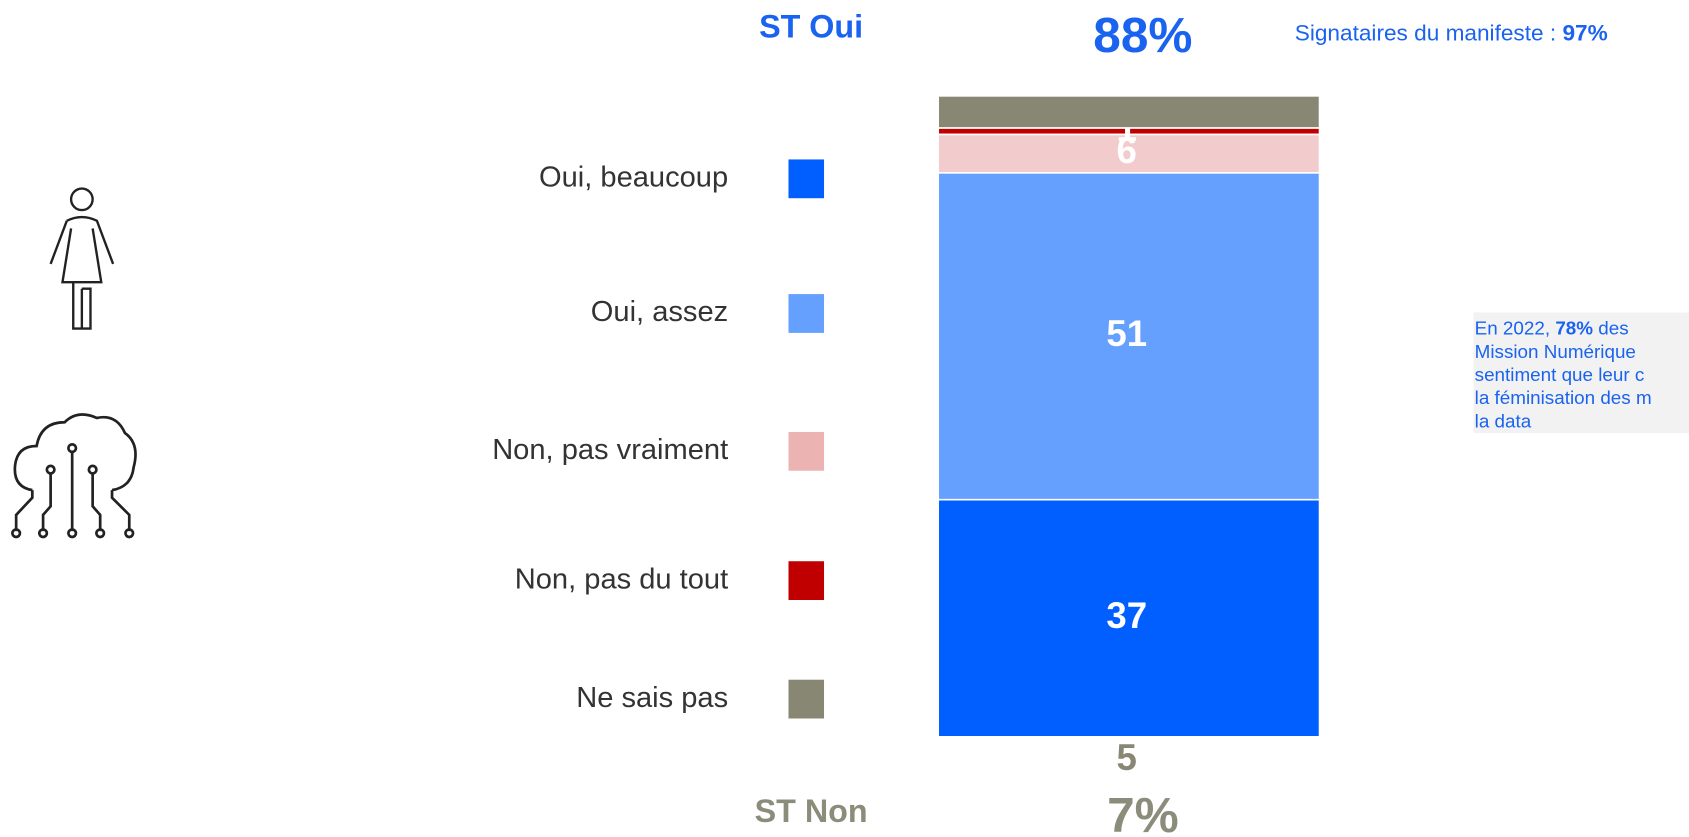  Describe the element at coordinates (1126, 615) in the screenshot. I see `data-label: 37` at that location.